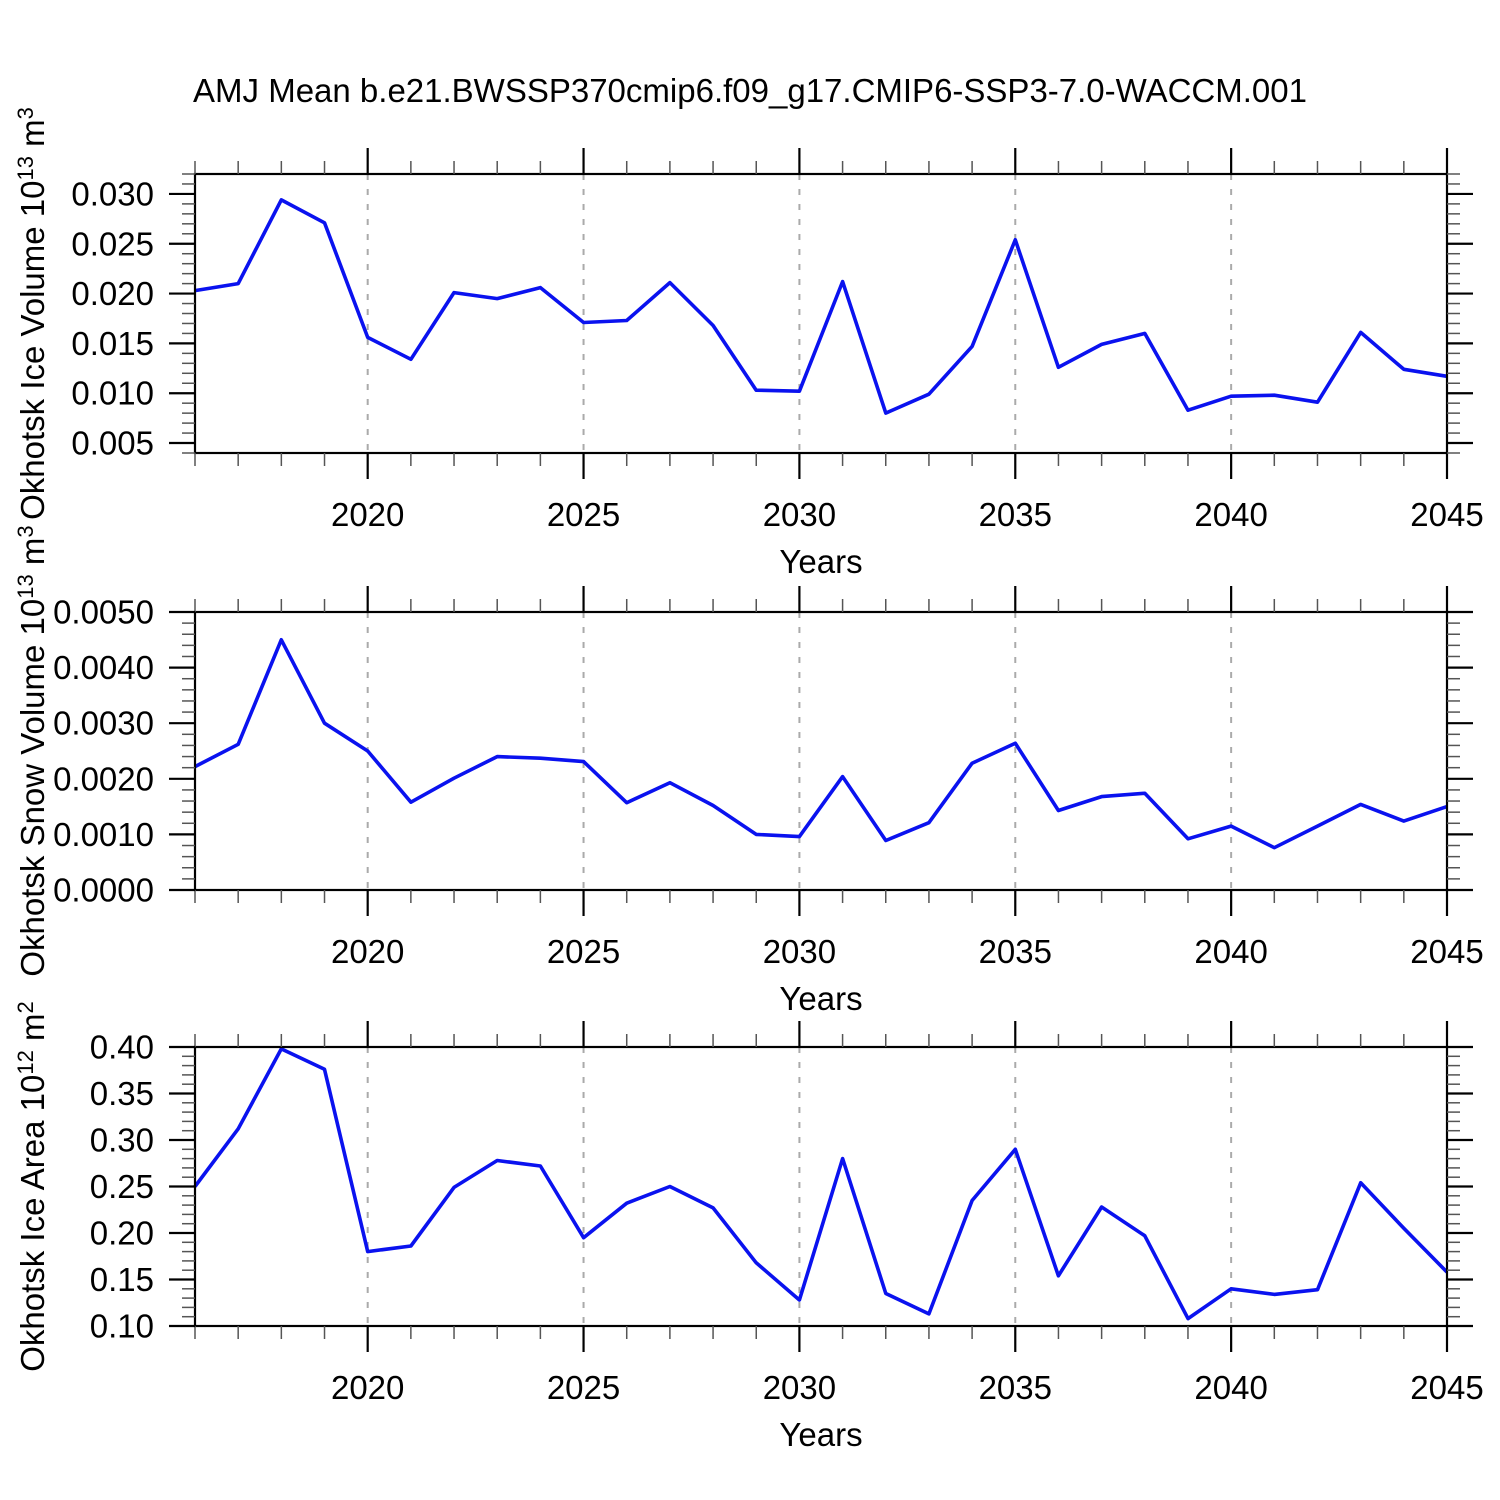 This screenshot has height=1500, width=1500. Describe the element at coordinates (103, 667) in the screenshot. I see `y-tick-label: 0.0040` at that location.